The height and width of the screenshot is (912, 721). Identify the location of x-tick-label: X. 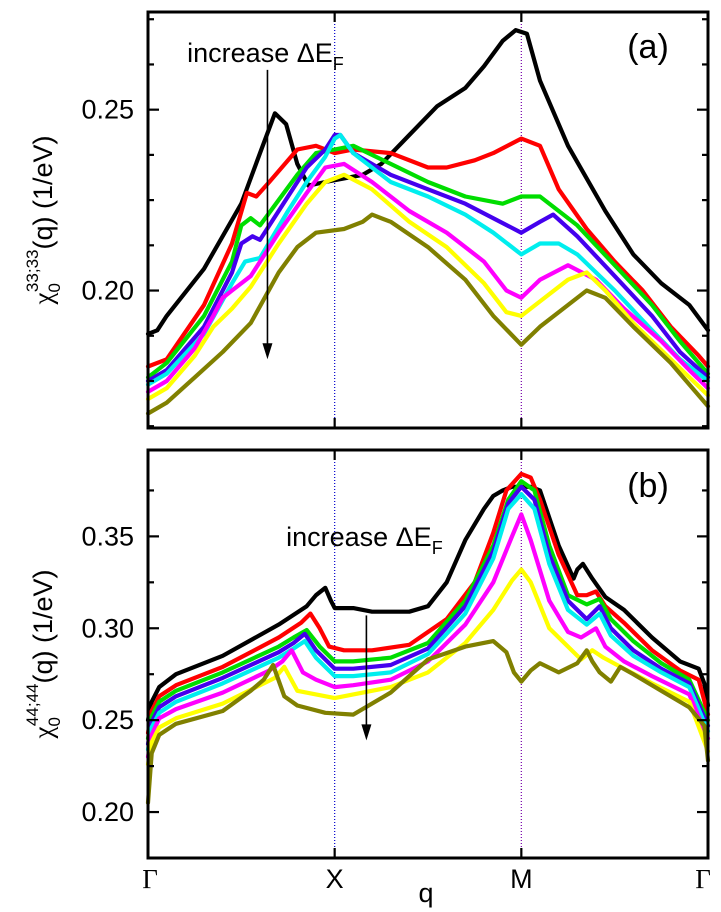
(335, 879).